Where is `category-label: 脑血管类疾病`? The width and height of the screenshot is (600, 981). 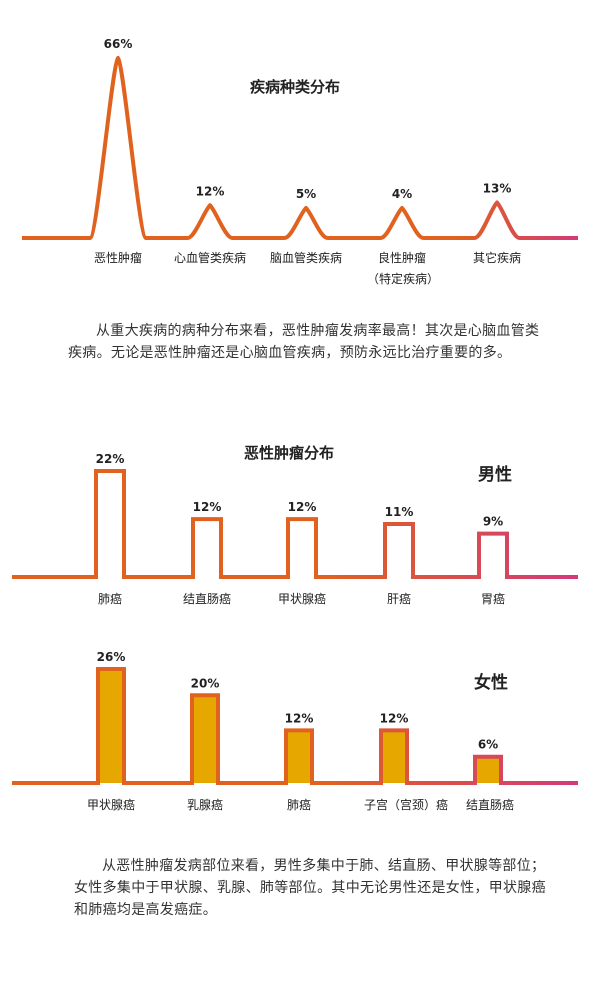 category-label: 脑血管类疾病 is located at coordinates (306, 257).